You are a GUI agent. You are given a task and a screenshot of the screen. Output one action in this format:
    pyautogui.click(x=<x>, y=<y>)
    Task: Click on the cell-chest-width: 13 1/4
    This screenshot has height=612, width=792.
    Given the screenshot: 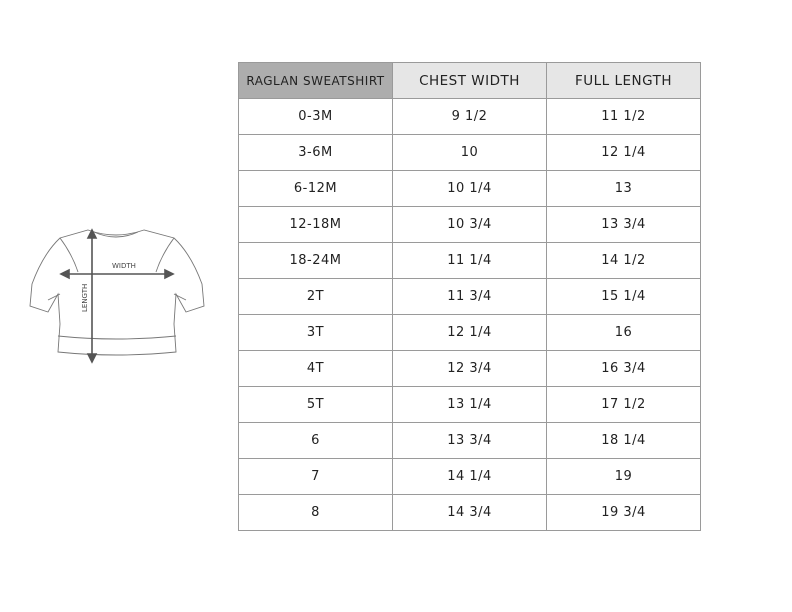 What is the action you would take?
    pyautogui.click(x=469, y=404)
    